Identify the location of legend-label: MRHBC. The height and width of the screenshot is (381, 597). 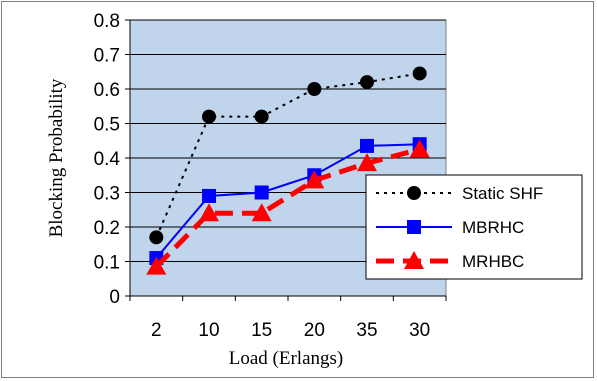
(493, 261).